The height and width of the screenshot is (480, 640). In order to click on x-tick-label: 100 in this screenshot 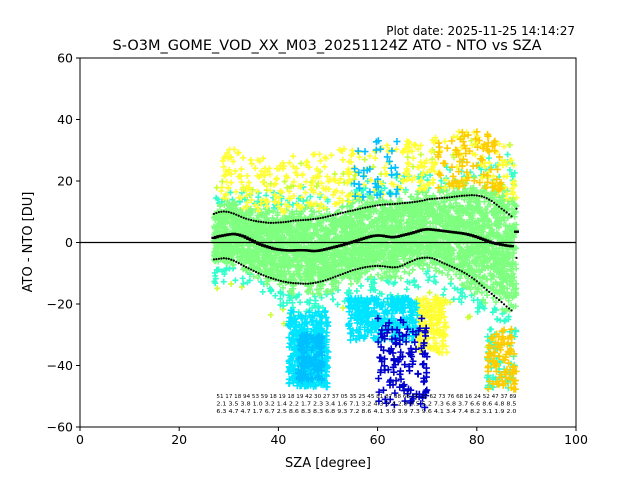, I will do `click(576, 439)`.